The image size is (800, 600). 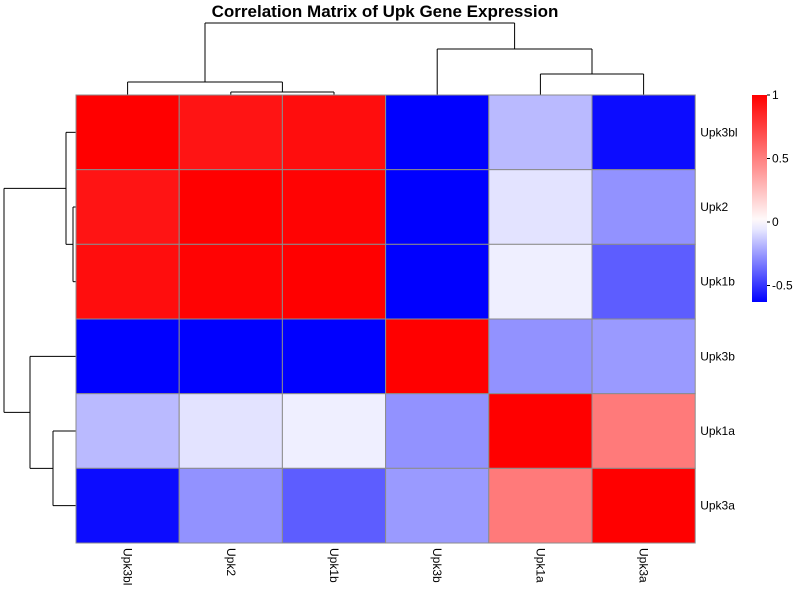 What do you see at coordinates (230, 505) in the screenshot?
I see `heatmap-cell-upk3a-upk2` at bounding box center [230, 505].